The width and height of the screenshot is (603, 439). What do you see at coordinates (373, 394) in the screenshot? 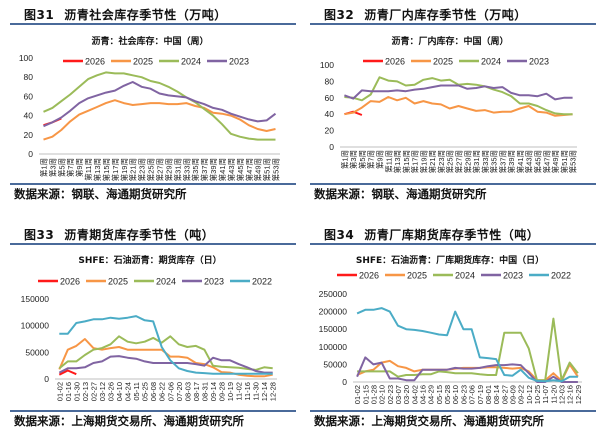
I see `x-tick-label: 01-28` at bounding box center [373, 394].